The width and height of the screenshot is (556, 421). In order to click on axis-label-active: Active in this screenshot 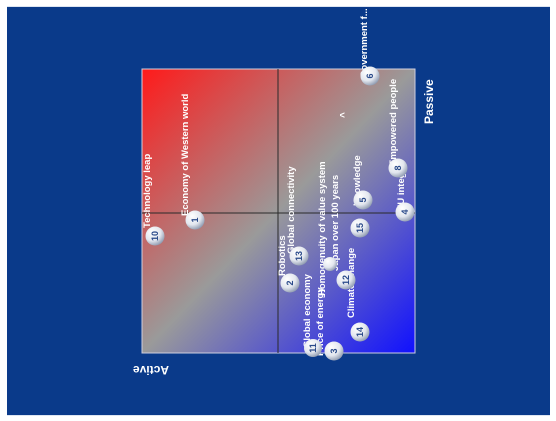, I will do `click(151, 370)`.